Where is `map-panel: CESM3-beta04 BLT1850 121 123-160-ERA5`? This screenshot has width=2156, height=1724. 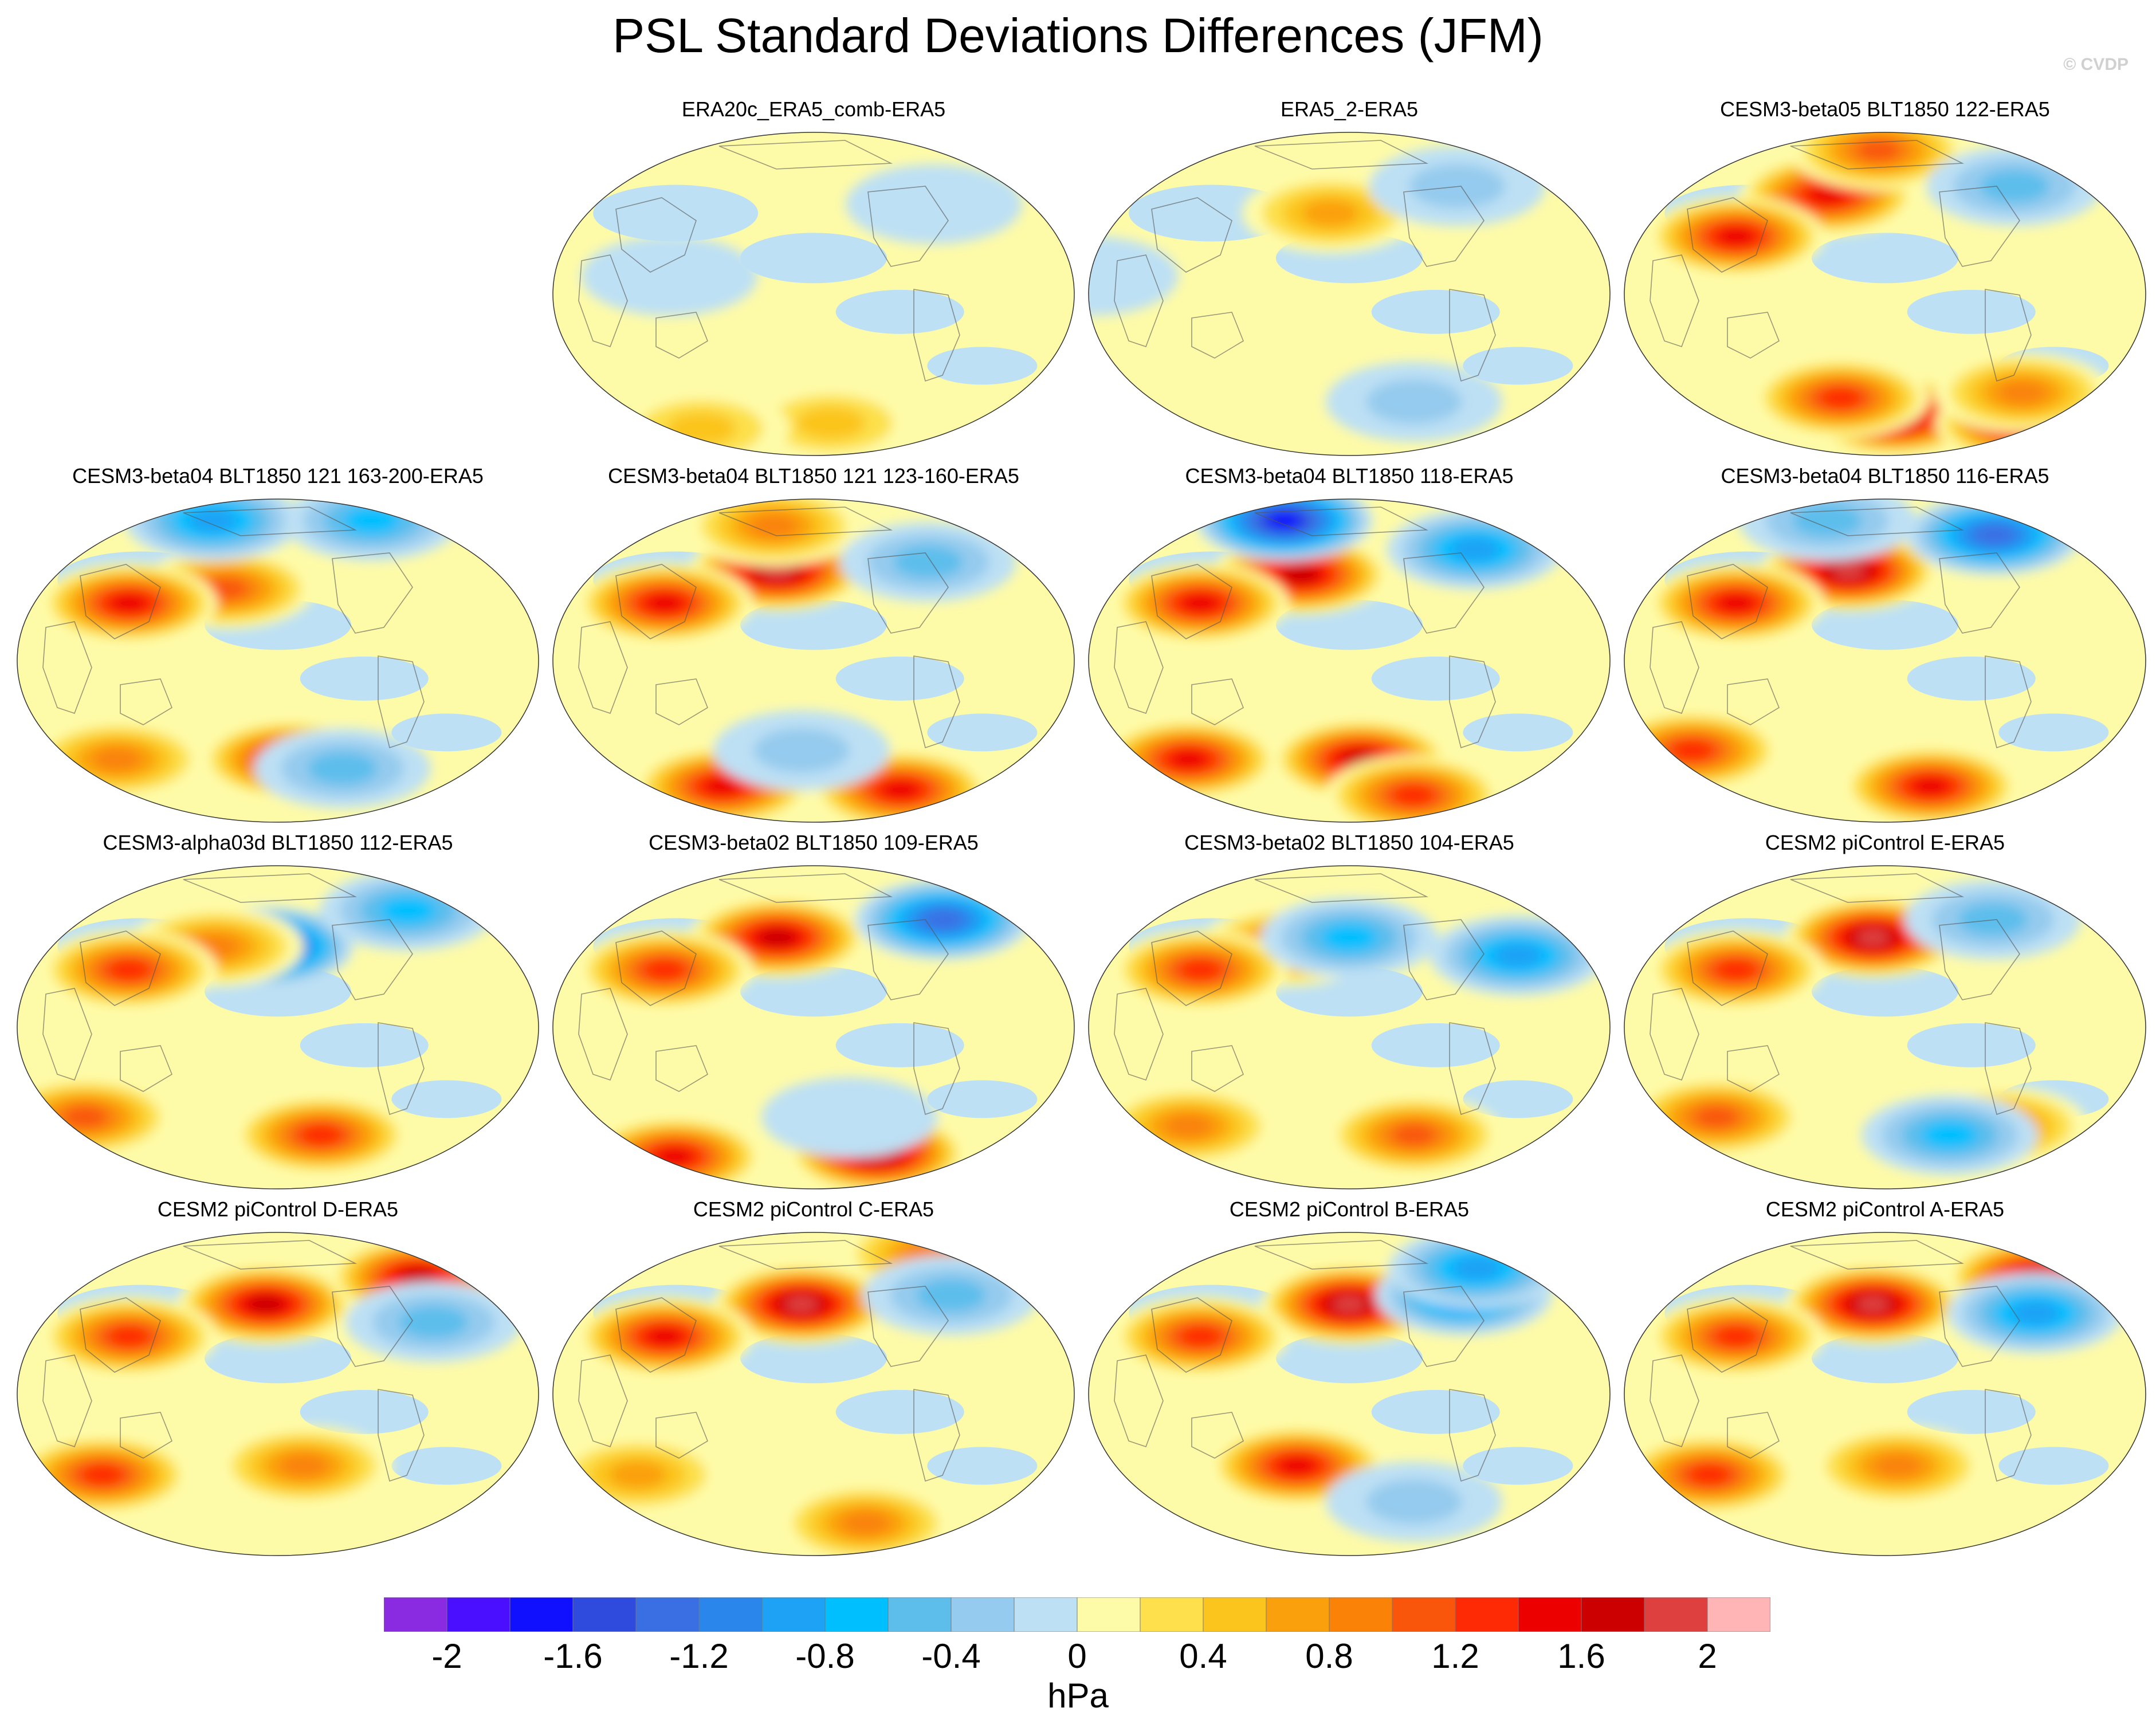
map-panel: CESM3-beta04 BLT1850 121 123-160-ERA5 is located at coordinates (813, 647).